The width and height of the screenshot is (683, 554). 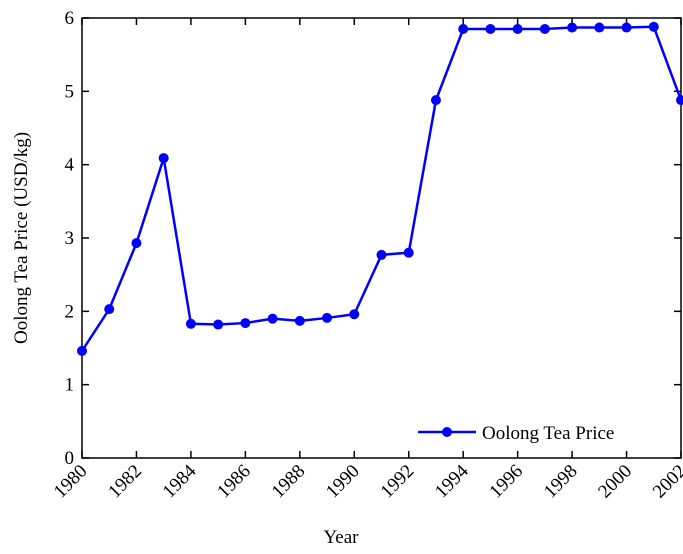 What do you see at coordinates (615, 482) in the screenshot?
I see `x-tick-label: 2000` at bounding box center [615, 482].